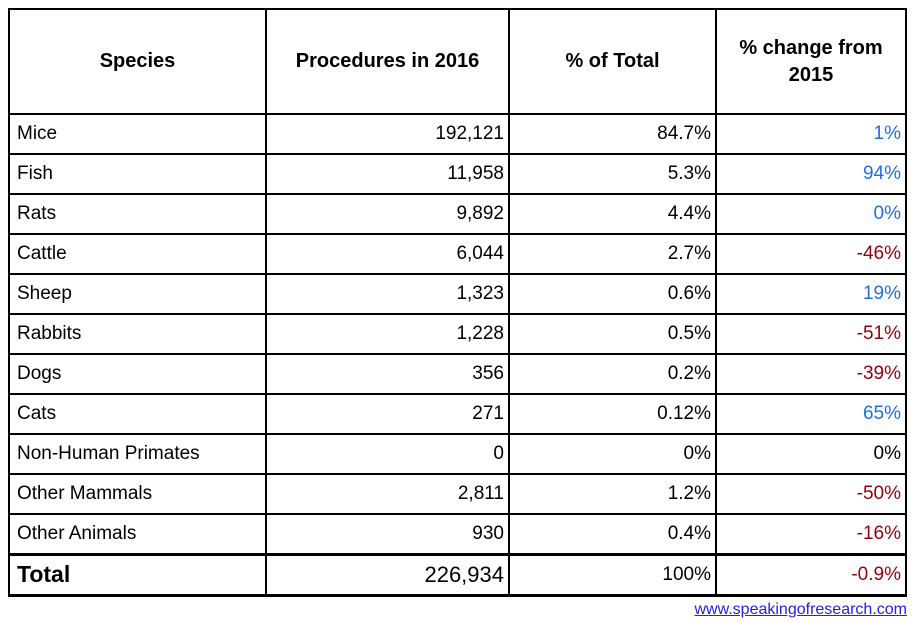 The width and height of the screenshot is (917, 623). I want to click on procedures-cell: 930, so click(387, 534).